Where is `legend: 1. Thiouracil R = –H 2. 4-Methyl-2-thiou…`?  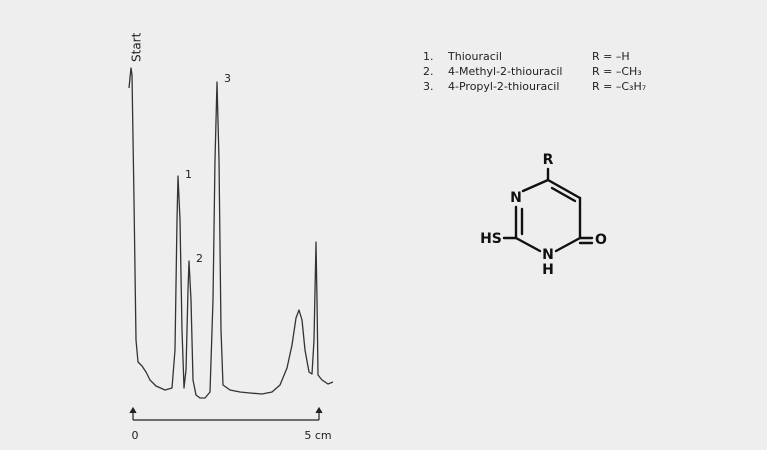
legend: 1. Thiouracil R = –H 2. 4-Methyl-2-thiou… is located at coordinates (534, 71).